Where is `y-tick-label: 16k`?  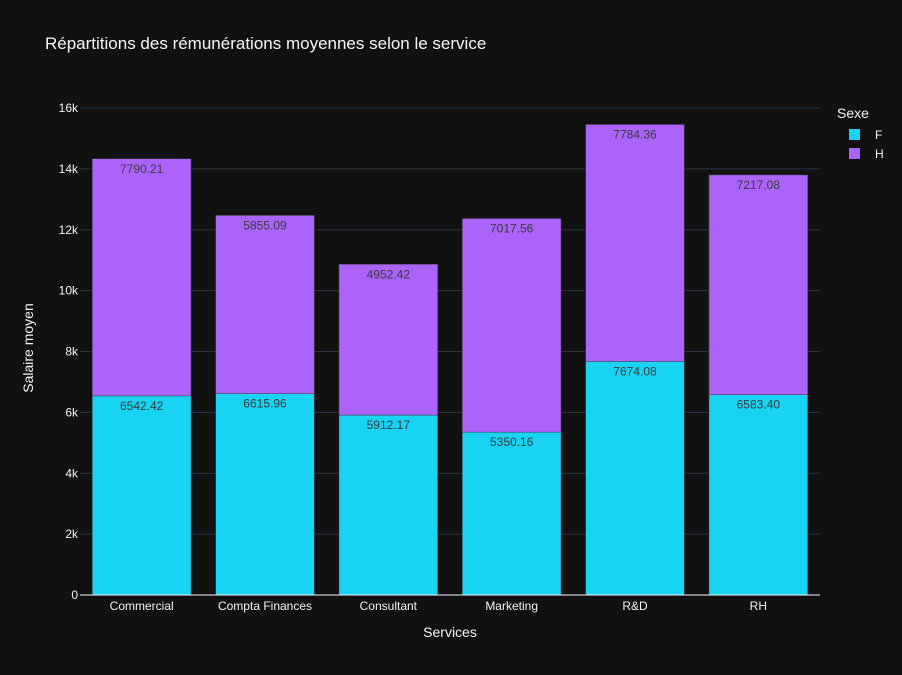
y-tick-label: 16k is located at coordinates (69, 108).